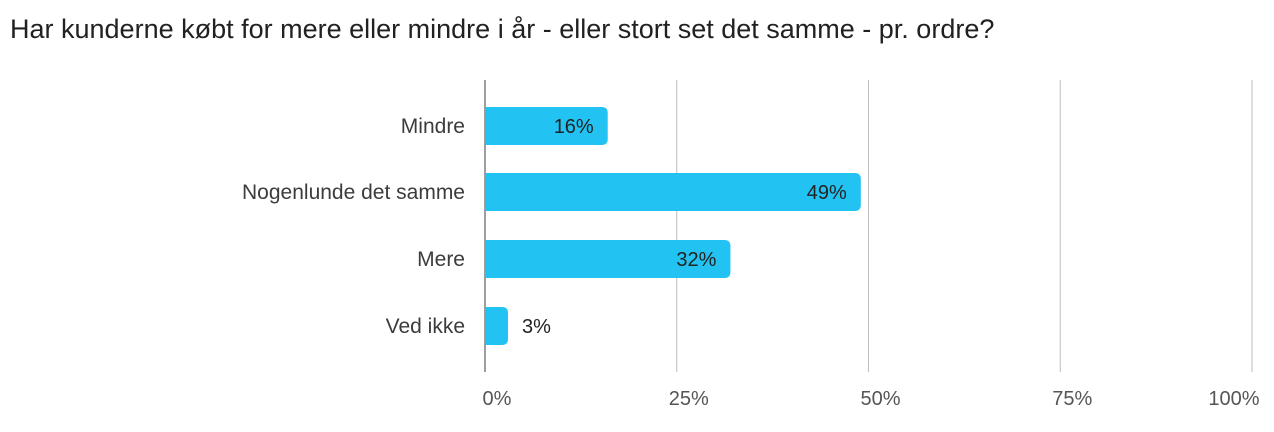 The image size is (1274, 432). What do you see at coordinates (696, 260) in the screenshot?
I see `data-label: 32%` at bounding box center [696, 260].